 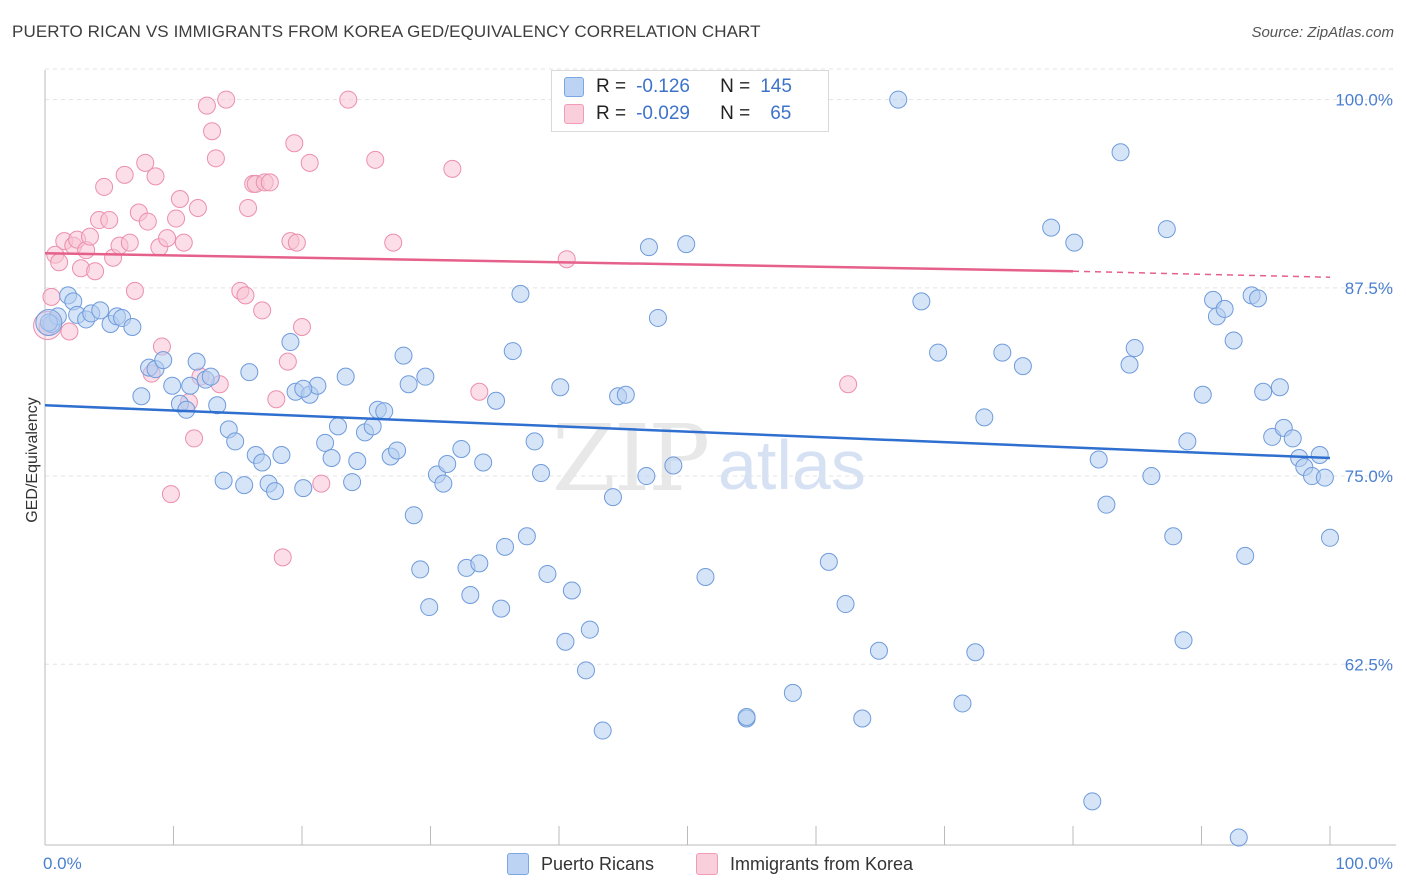 What do you see at coordinates (1369, 664) in the screenshot?
I see `y-tick-label: 62.5%` at bounding box center [1369, 664].